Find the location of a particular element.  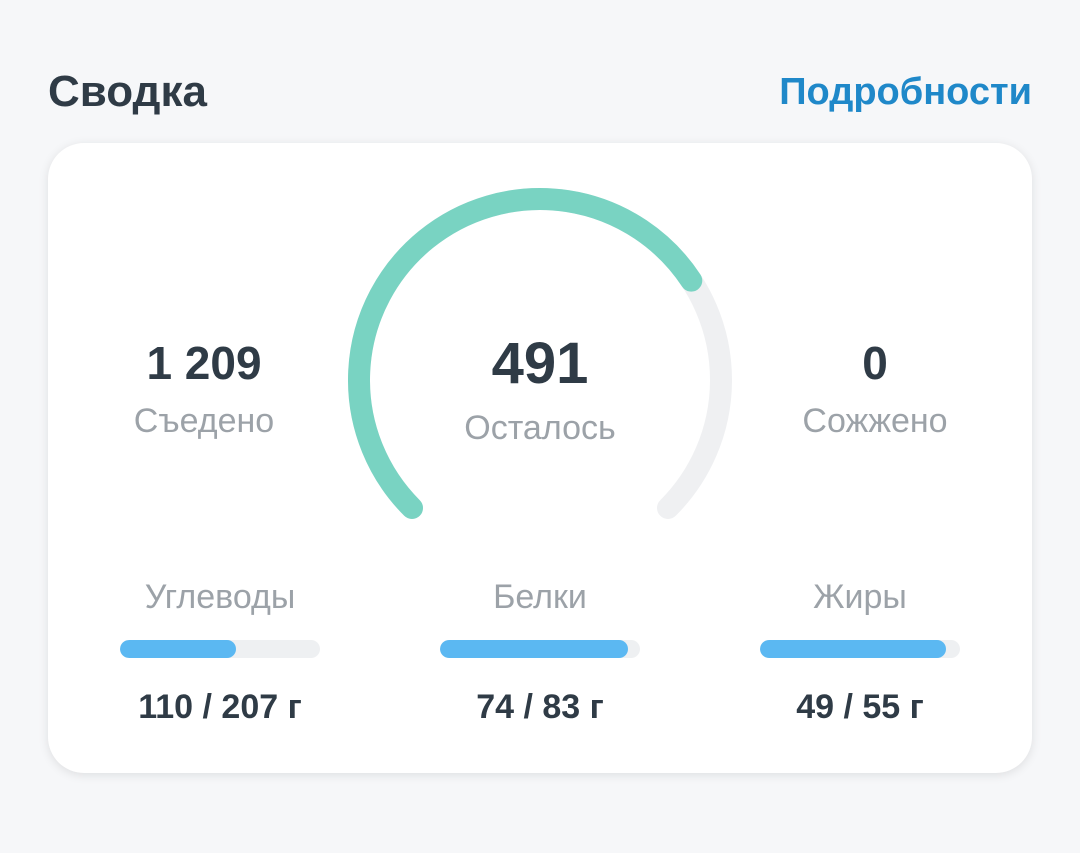

gauge-fill is located at coordinates (525, 353).